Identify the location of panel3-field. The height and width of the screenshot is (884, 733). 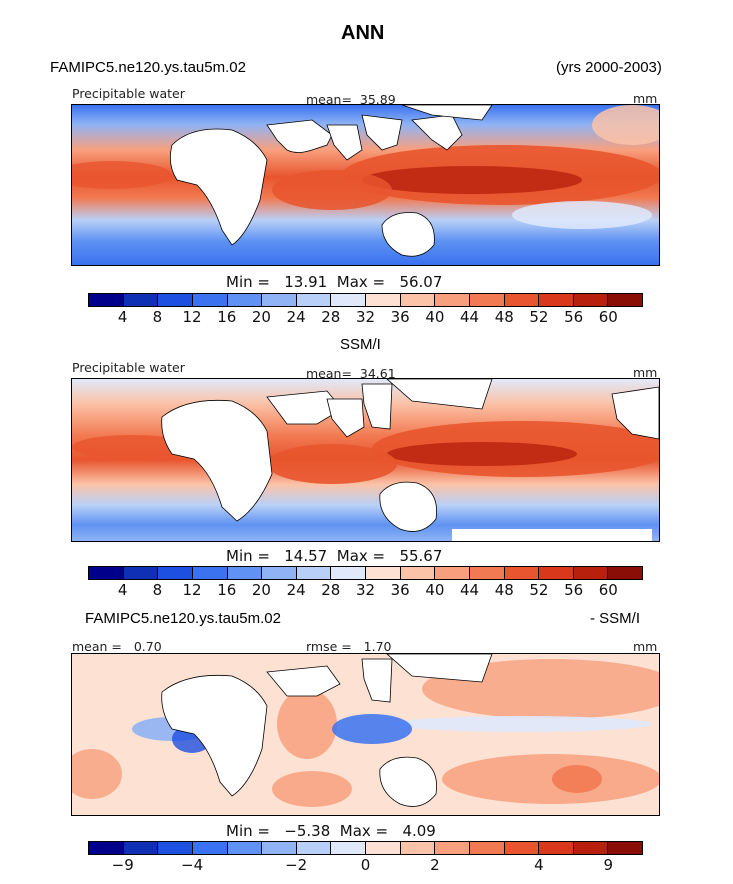
(365, 734).